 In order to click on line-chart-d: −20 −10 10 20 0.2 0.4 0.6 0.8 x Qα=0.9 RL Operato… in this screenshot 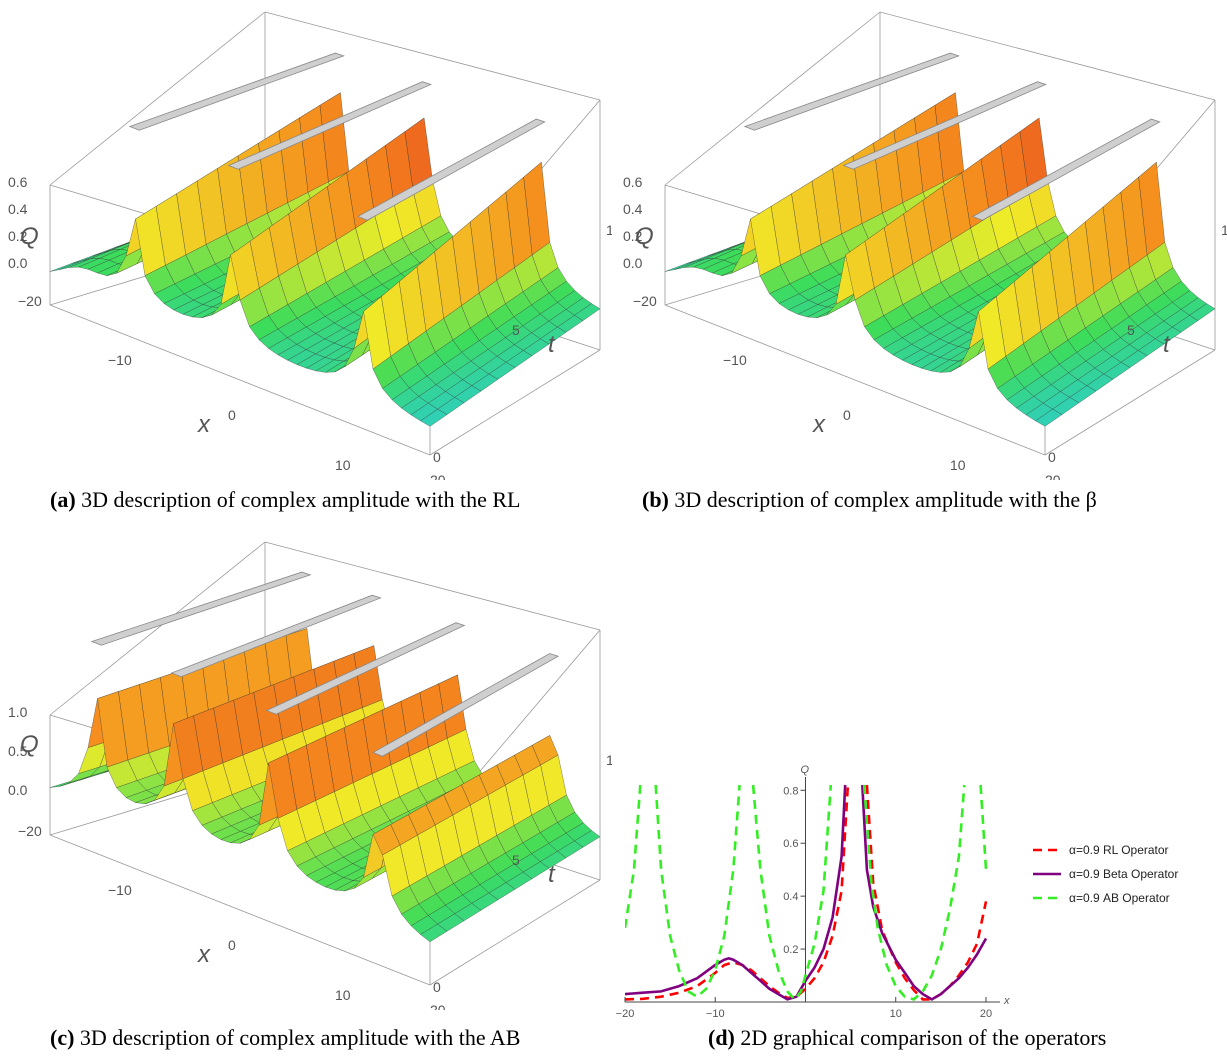, I will do `click(897, 892)`.